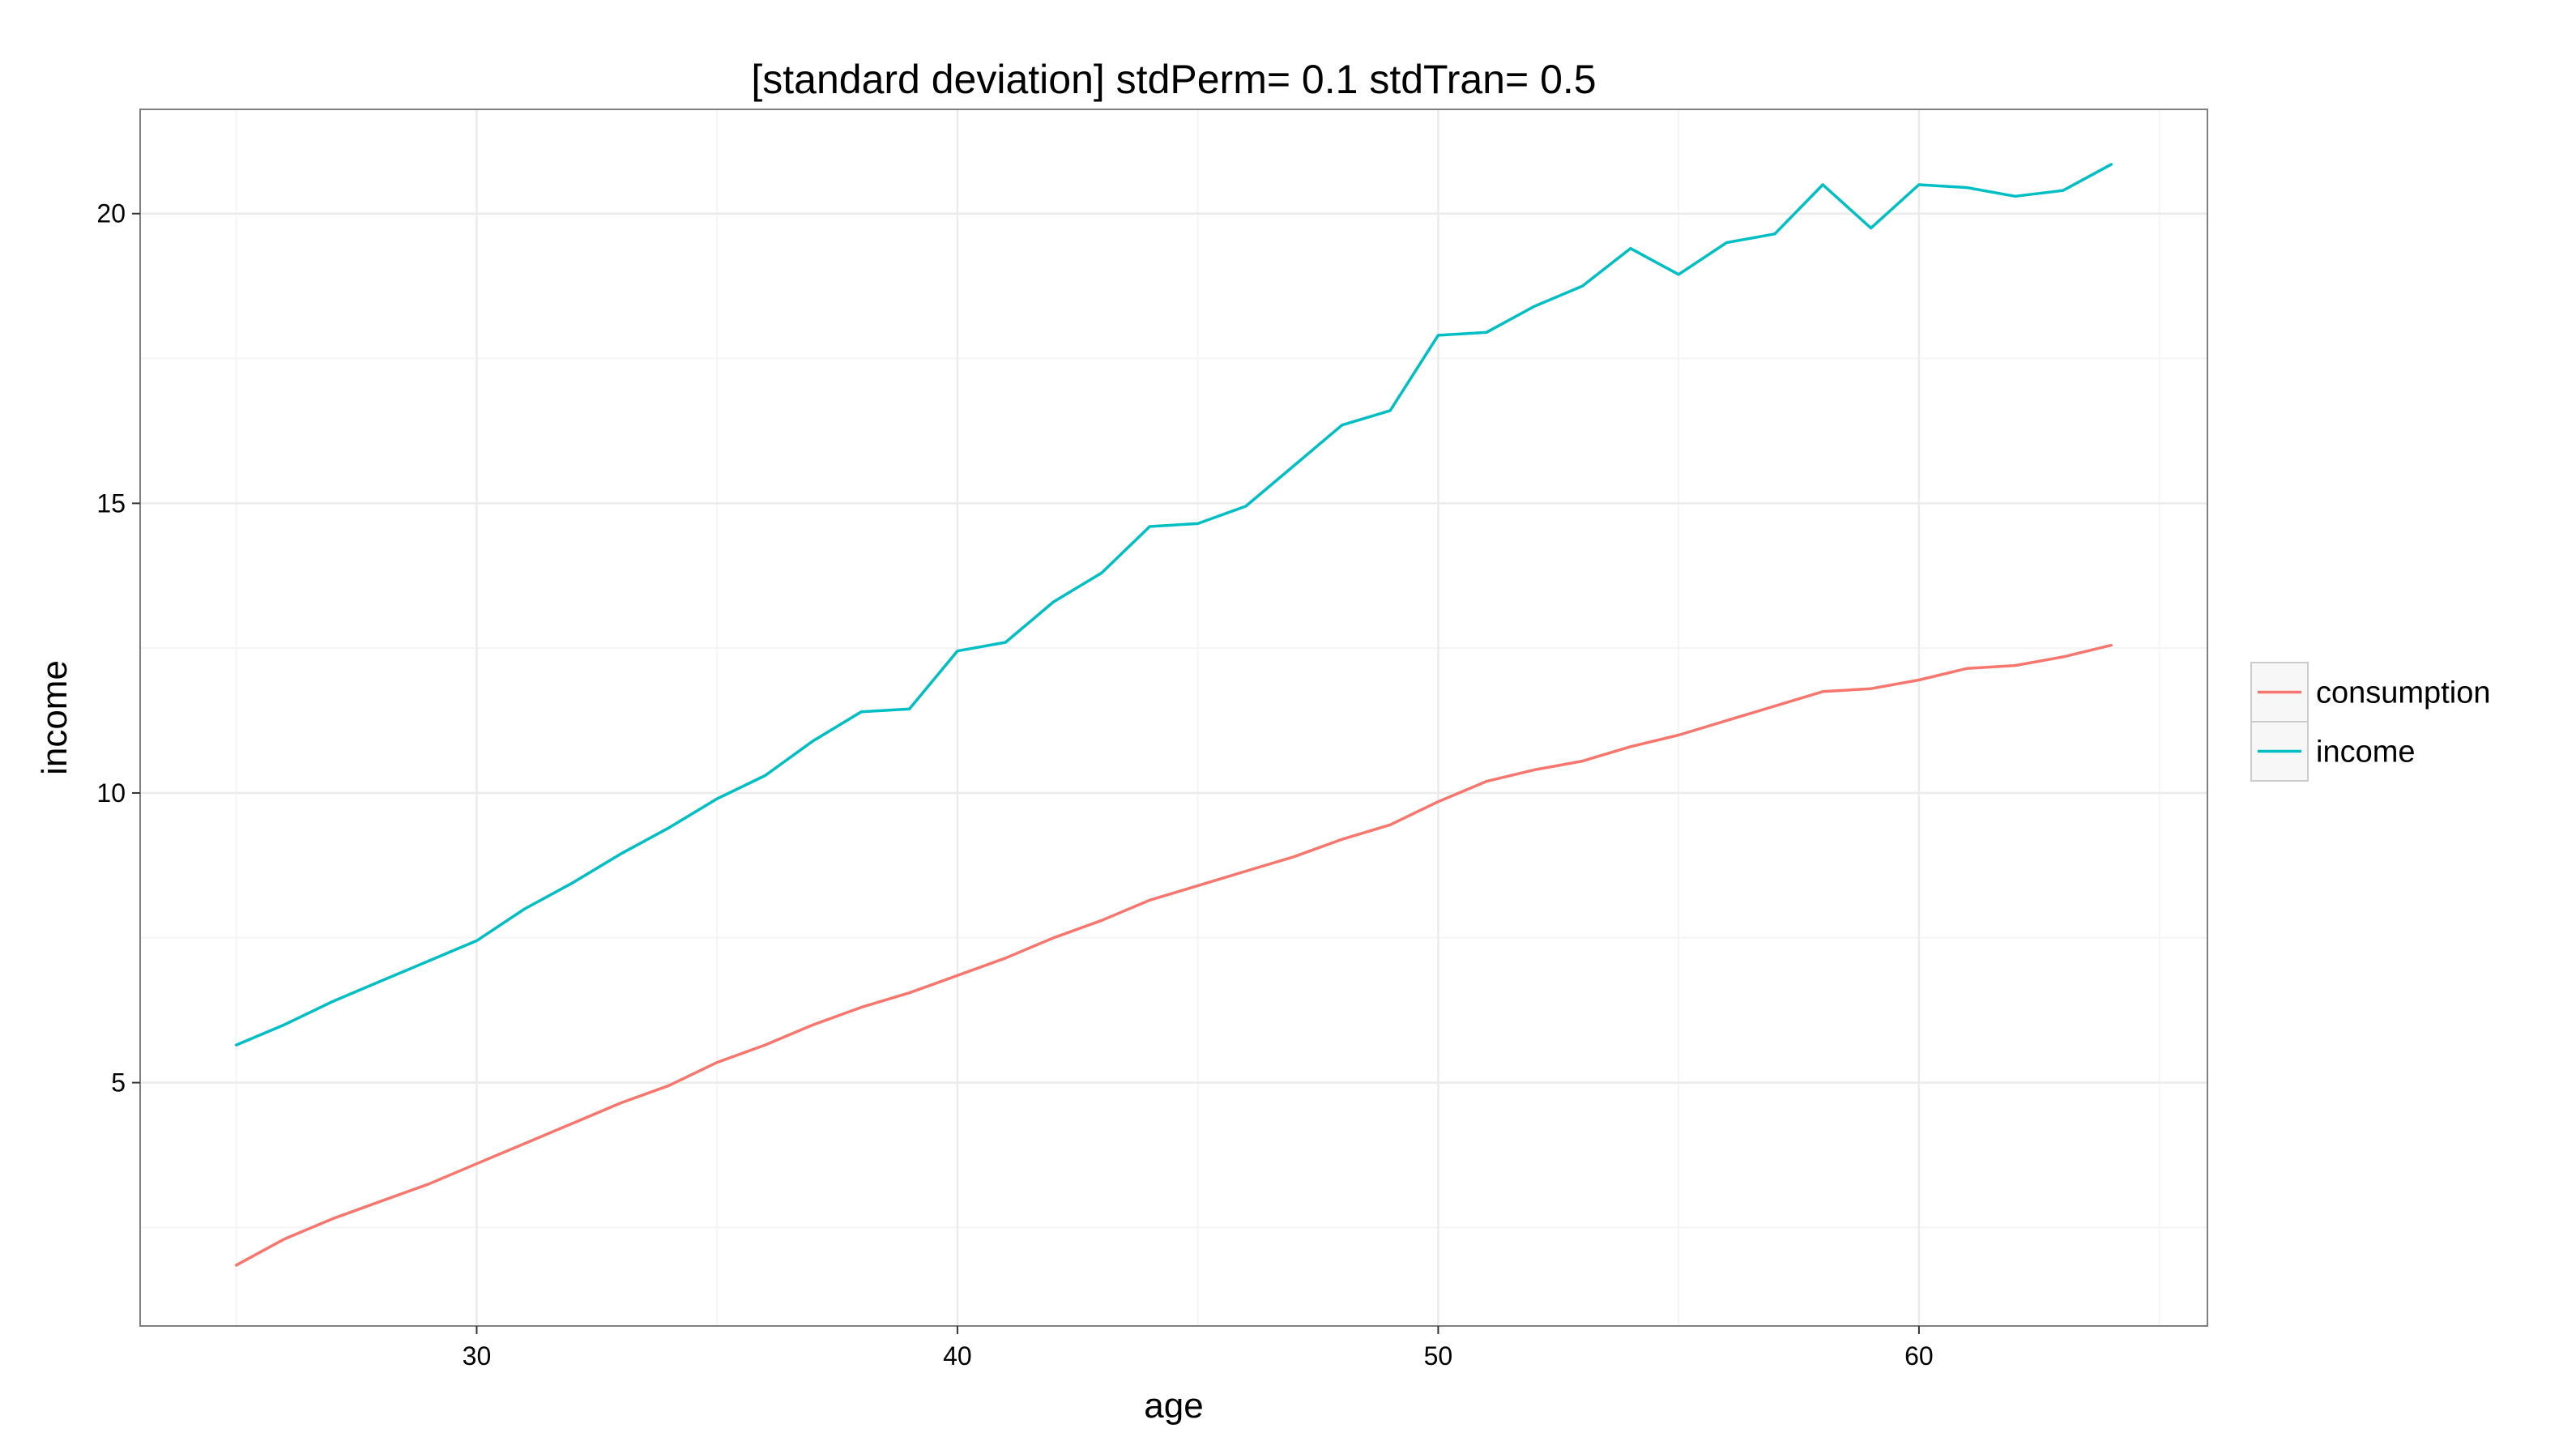  I want to click on y-tick-label: 15, so click(111, 503).